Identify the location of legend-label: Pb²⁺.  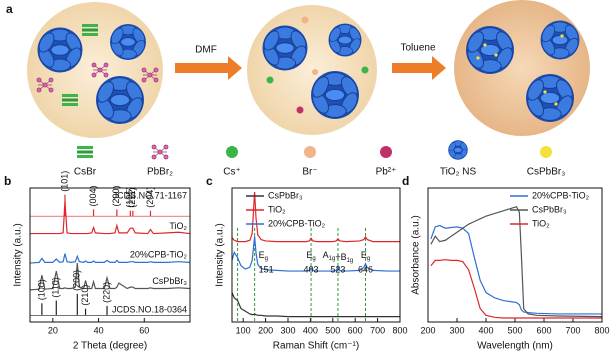
(386, 172).